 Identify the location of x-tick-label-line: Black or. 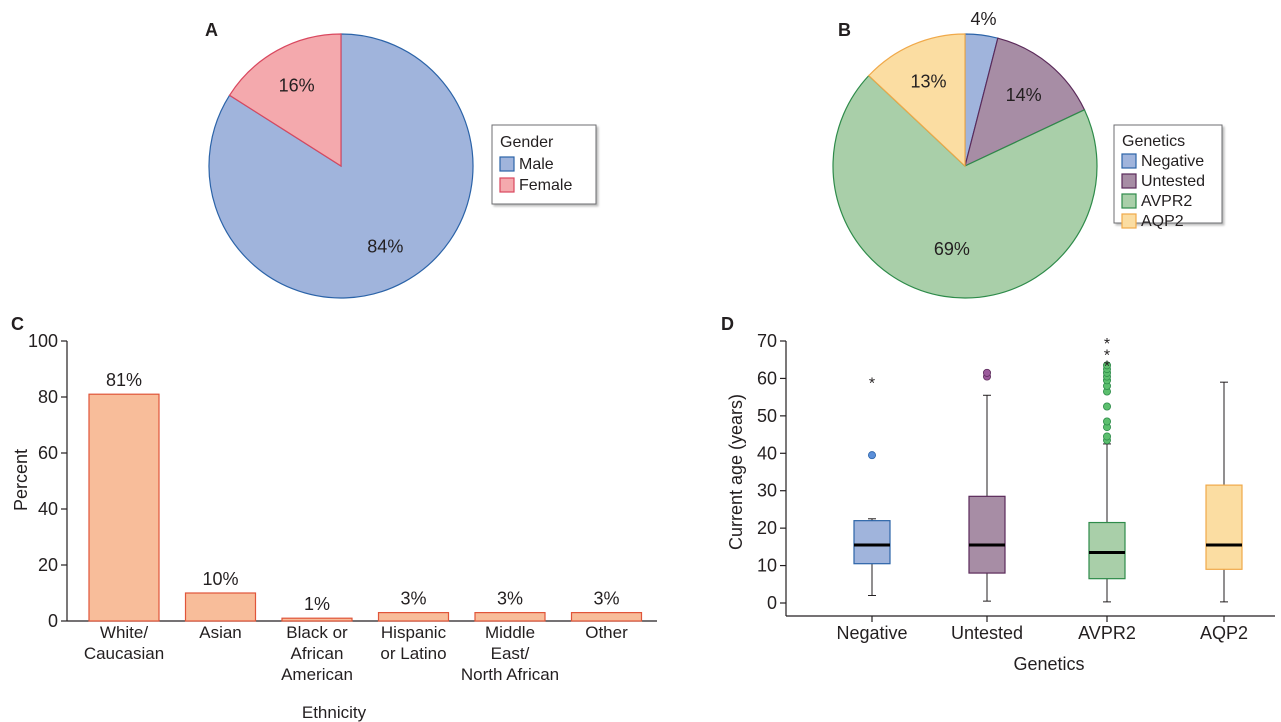
(317, 632).